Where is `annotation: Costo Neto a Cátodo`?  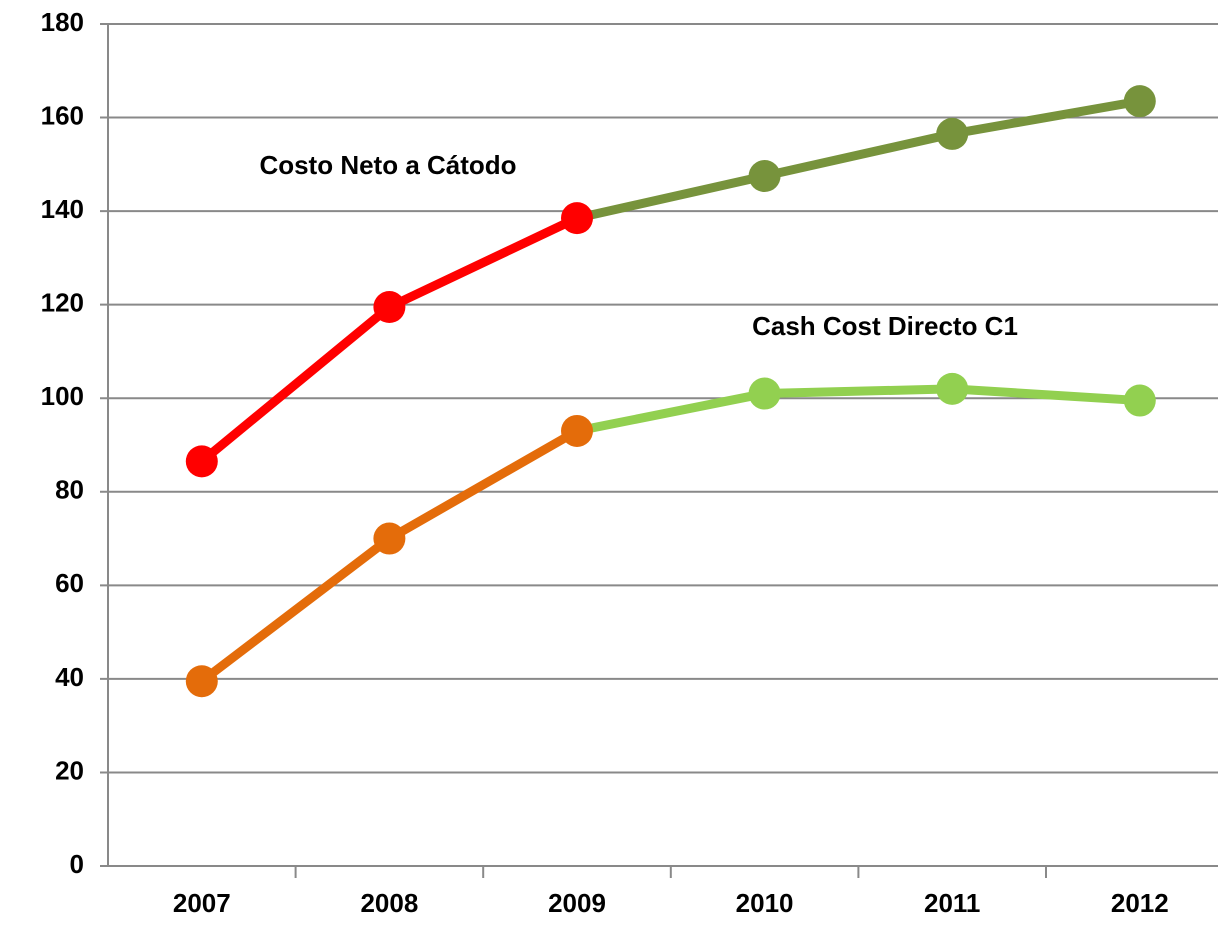
annotation: Costo Neto a Cátodo is located at coordinates (387, 165).